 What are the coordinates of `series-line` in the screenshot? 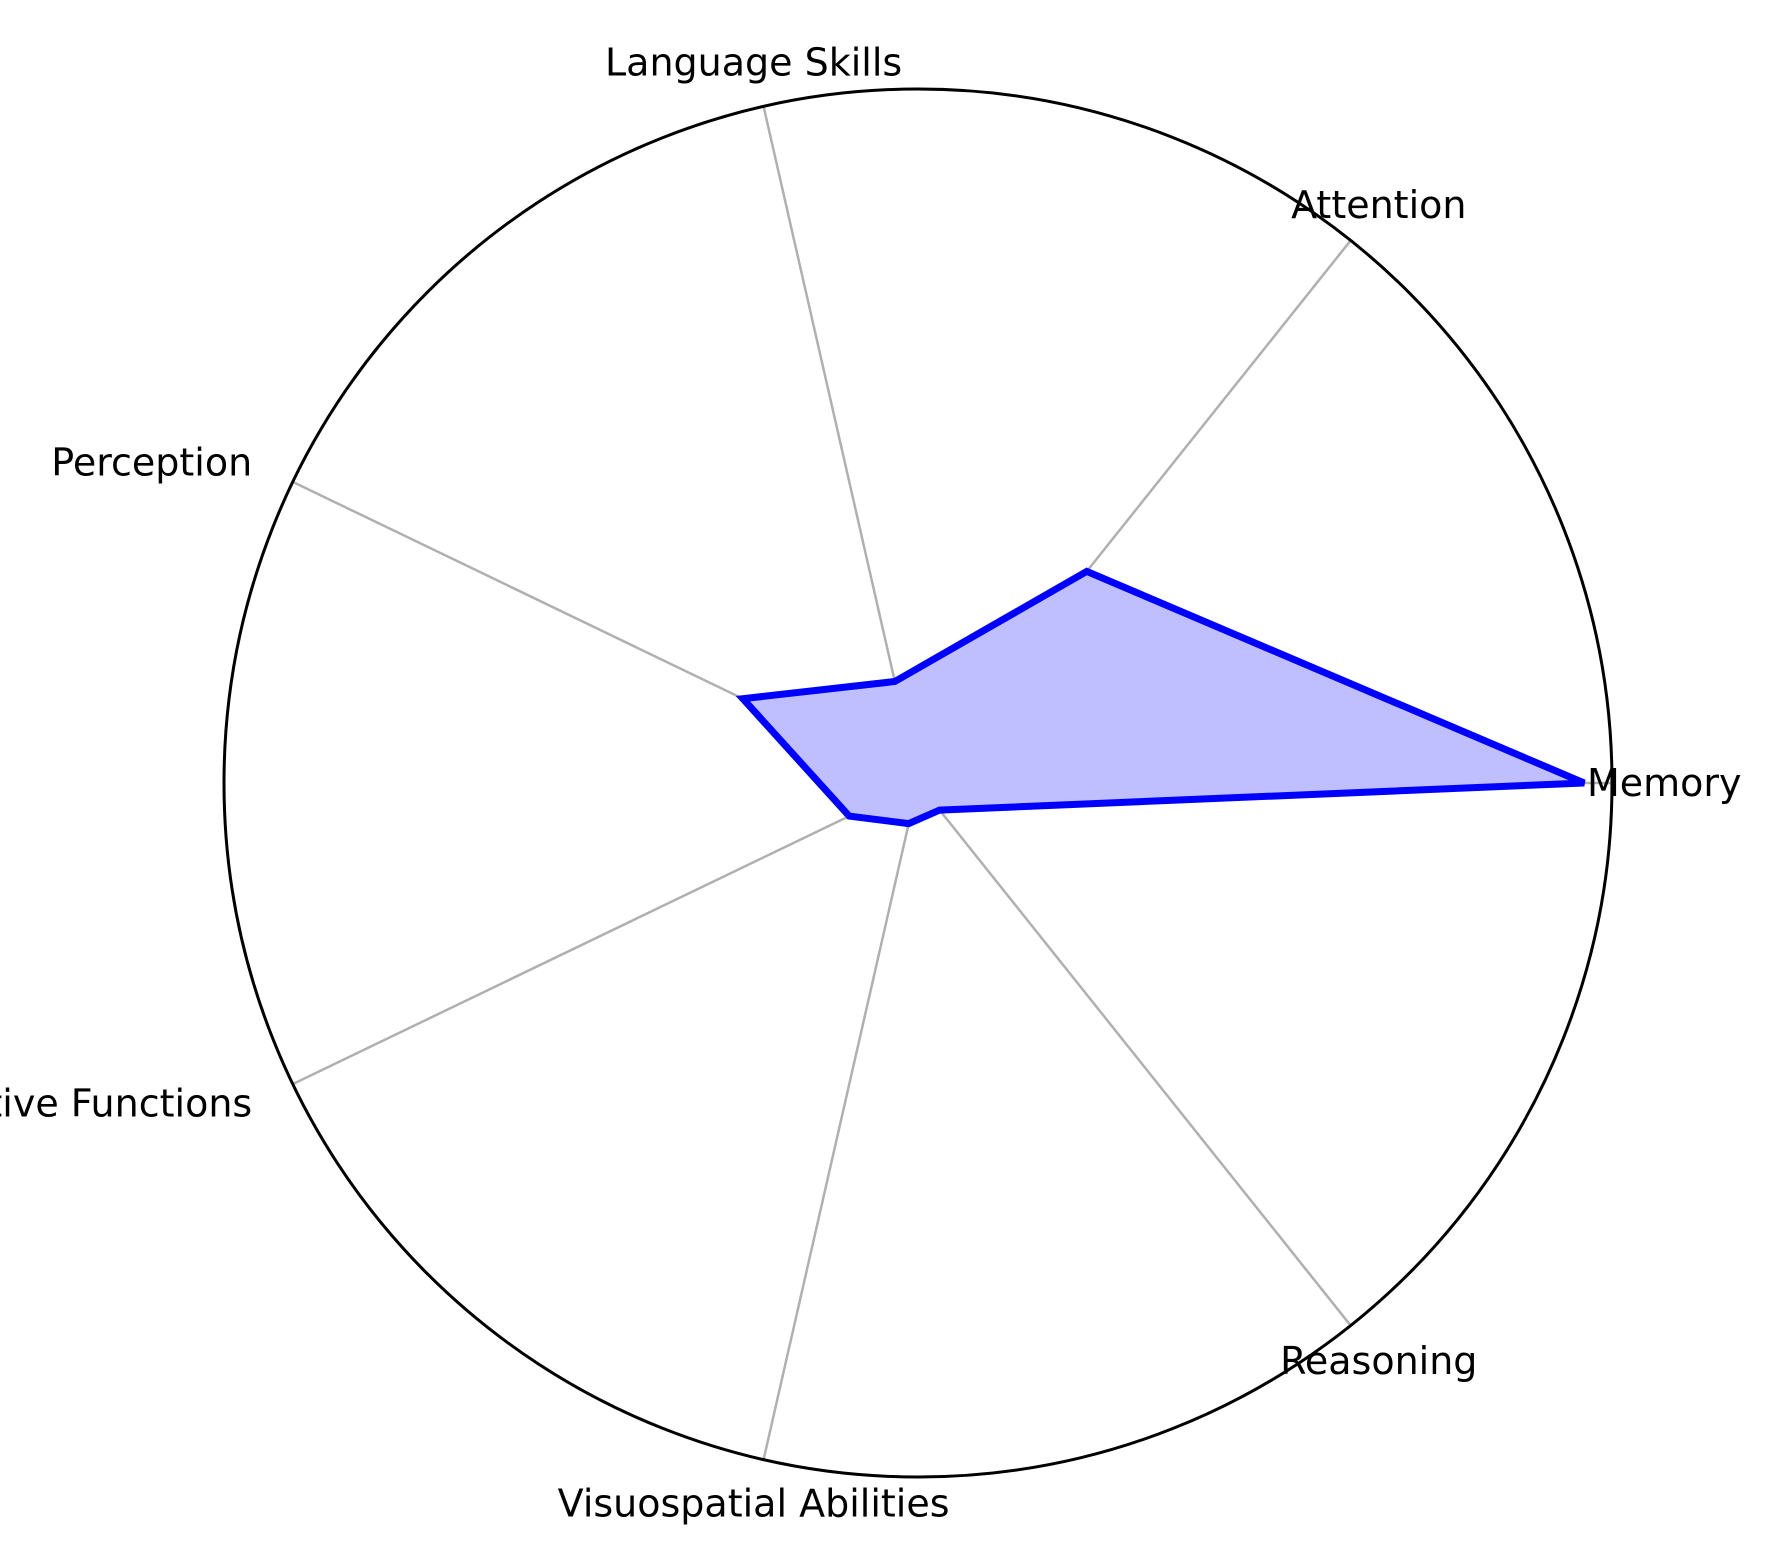 It's located at (1160, 697).